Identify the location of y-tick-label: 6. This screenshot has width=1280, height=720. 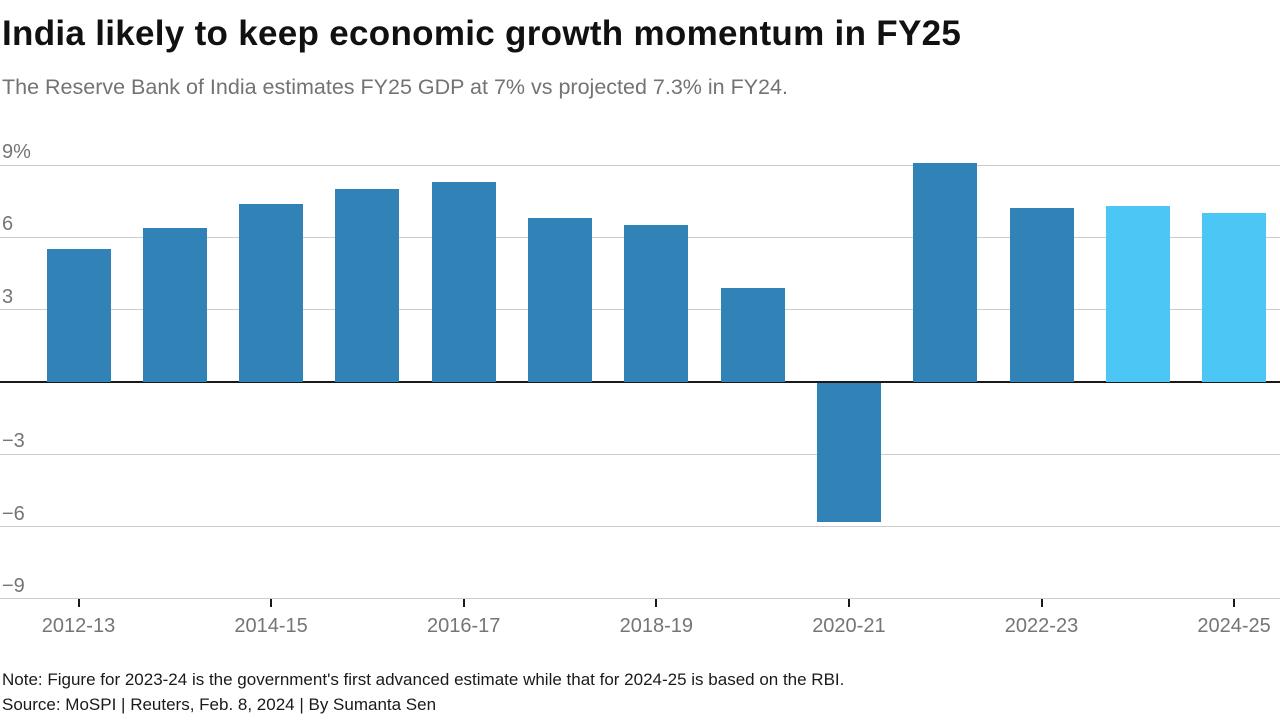
(8, 224).